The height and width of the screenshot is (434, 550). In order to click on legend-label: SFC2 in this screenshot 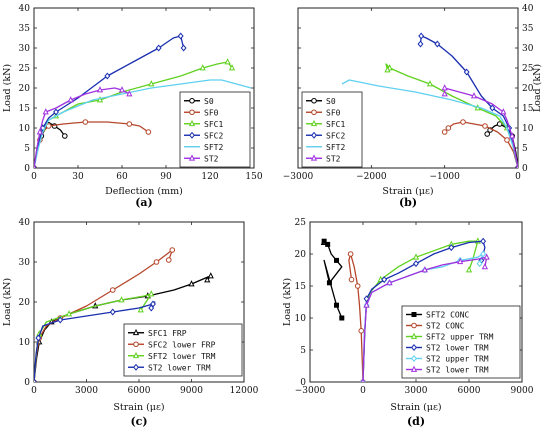, I will do `click(213, 135)`.